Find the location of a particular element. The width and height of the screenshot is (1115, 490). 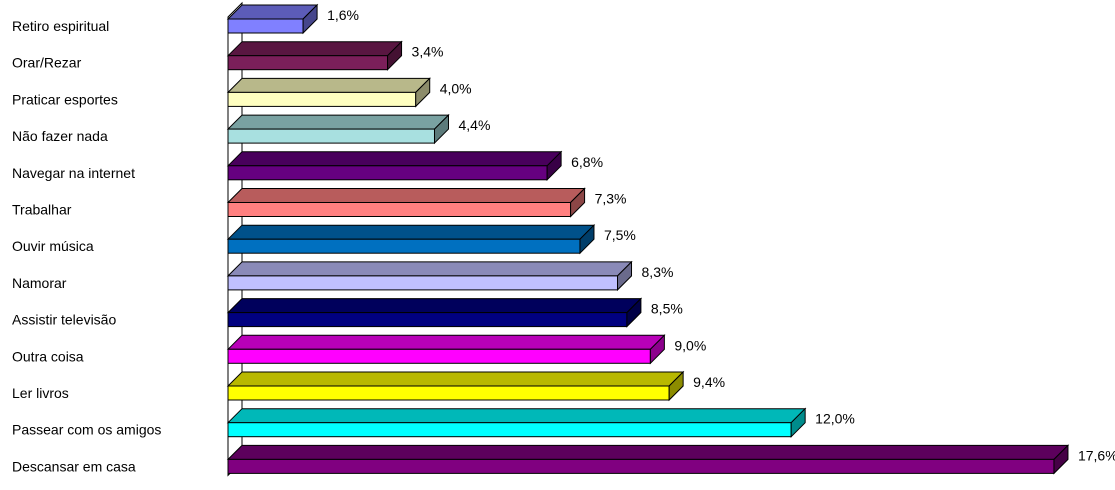

category-label: Descansar em casa is located at coordinates (74, 466).